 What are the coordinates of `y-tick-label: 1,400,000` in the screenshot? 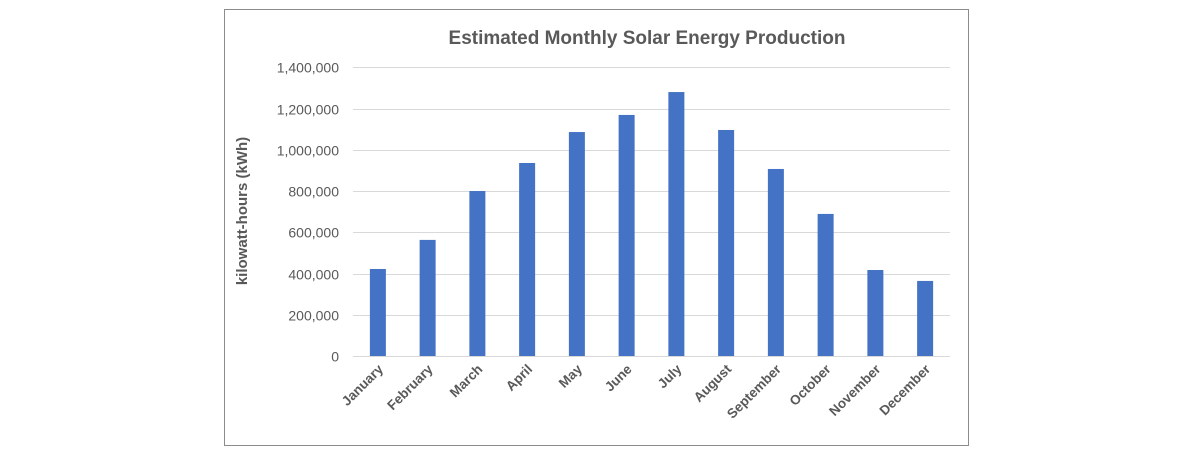 It's located at (308, 68).